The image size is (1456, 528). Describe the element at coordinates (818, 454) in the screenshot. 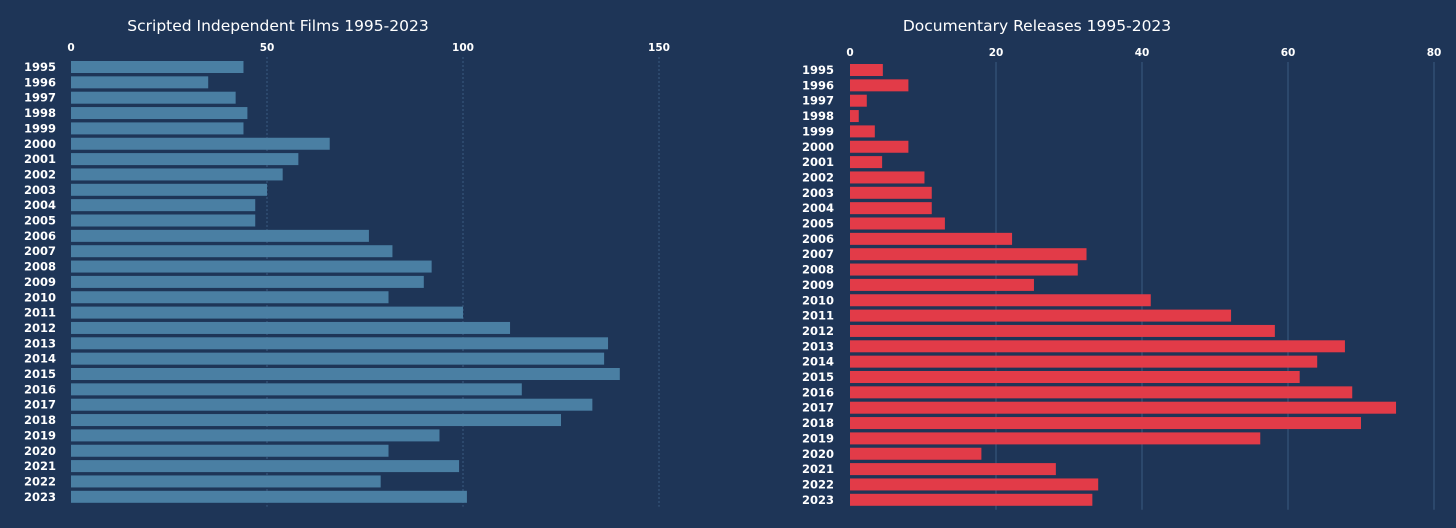

I see `y-tick-label: 2020` at that location.